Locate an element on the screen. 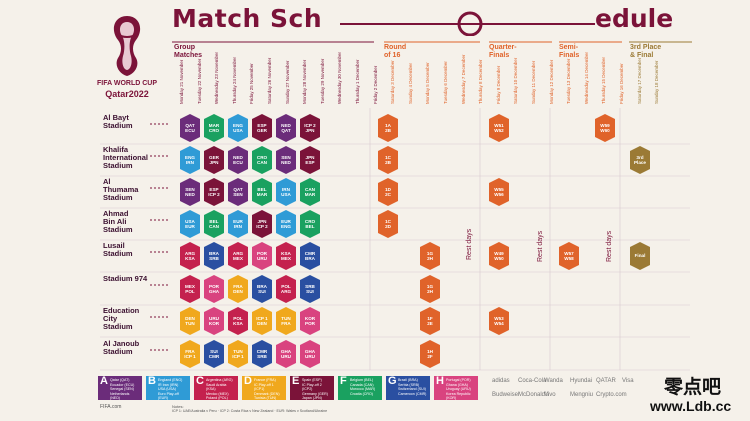  match-badge: W57 W58 is located at coordinates (569, 256).